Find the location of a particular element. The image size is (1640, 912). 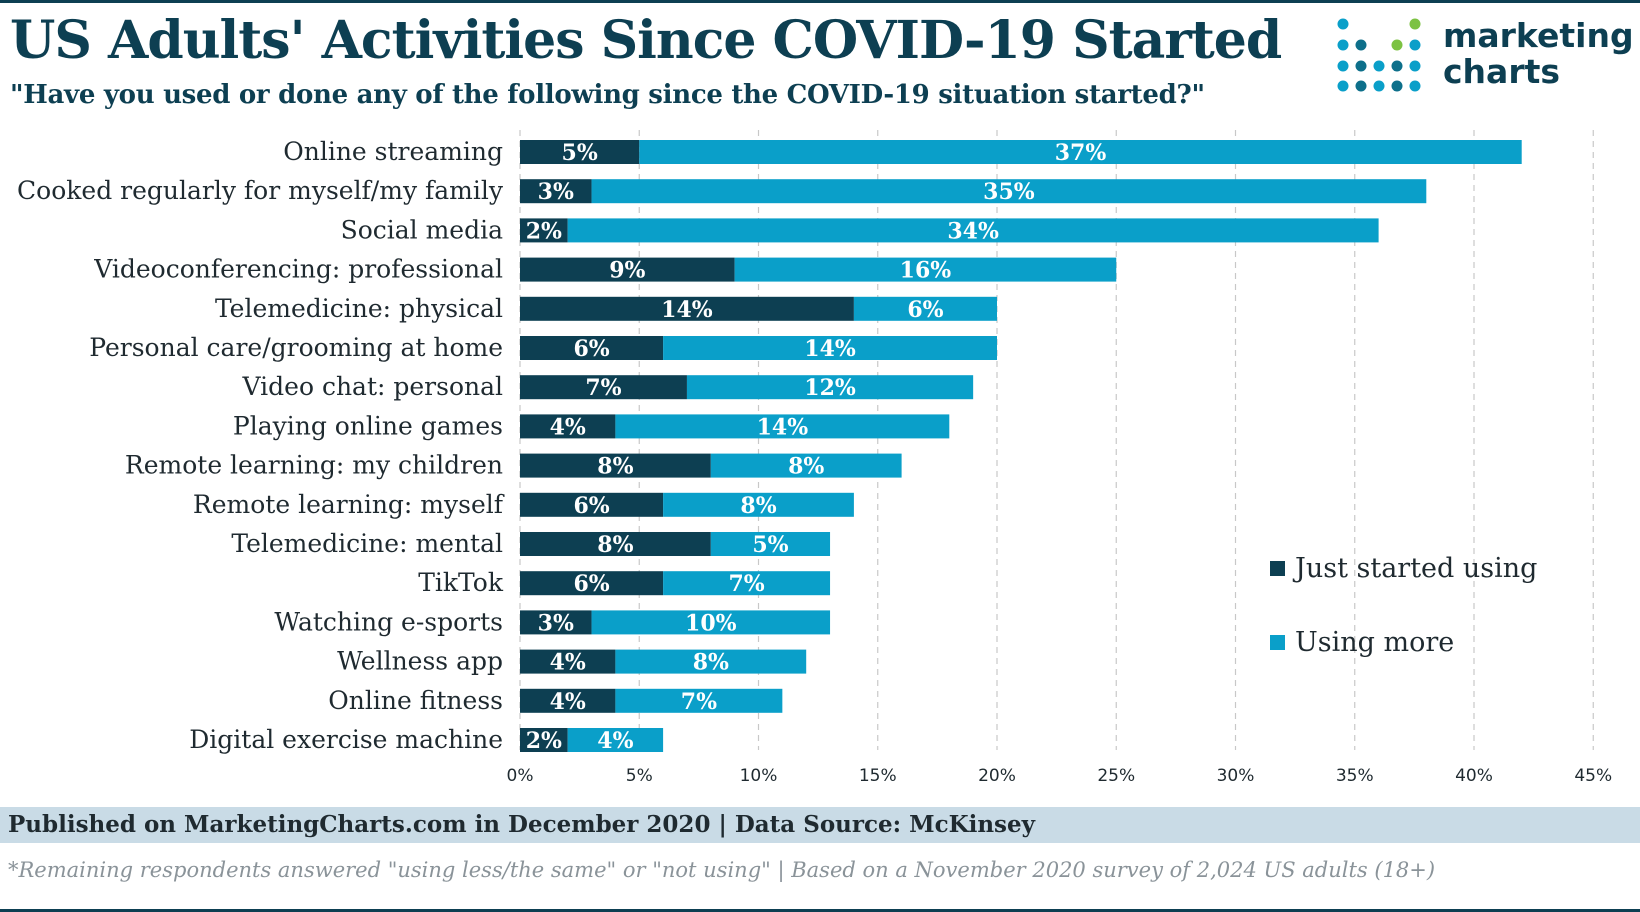

data-label-just-started: 9% is located at coordinates (627, 271).